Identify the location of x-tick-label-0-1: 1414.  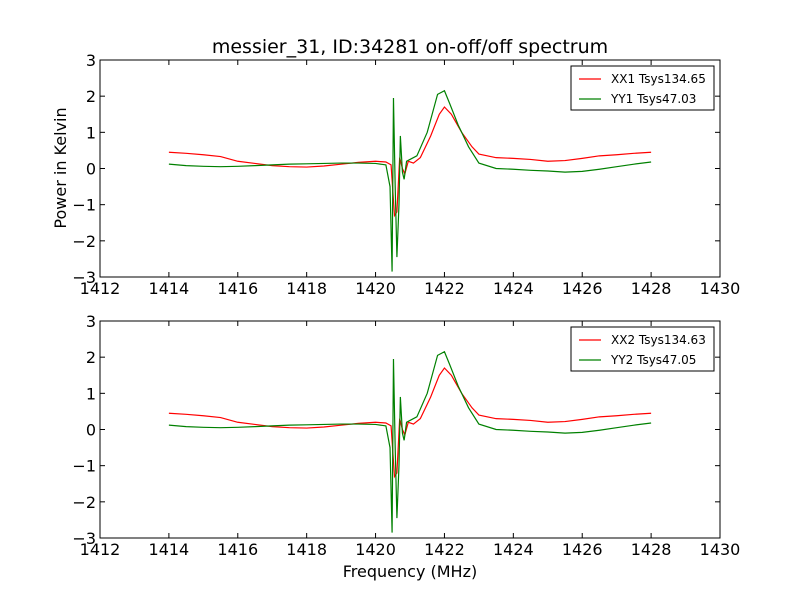
(169, 288).